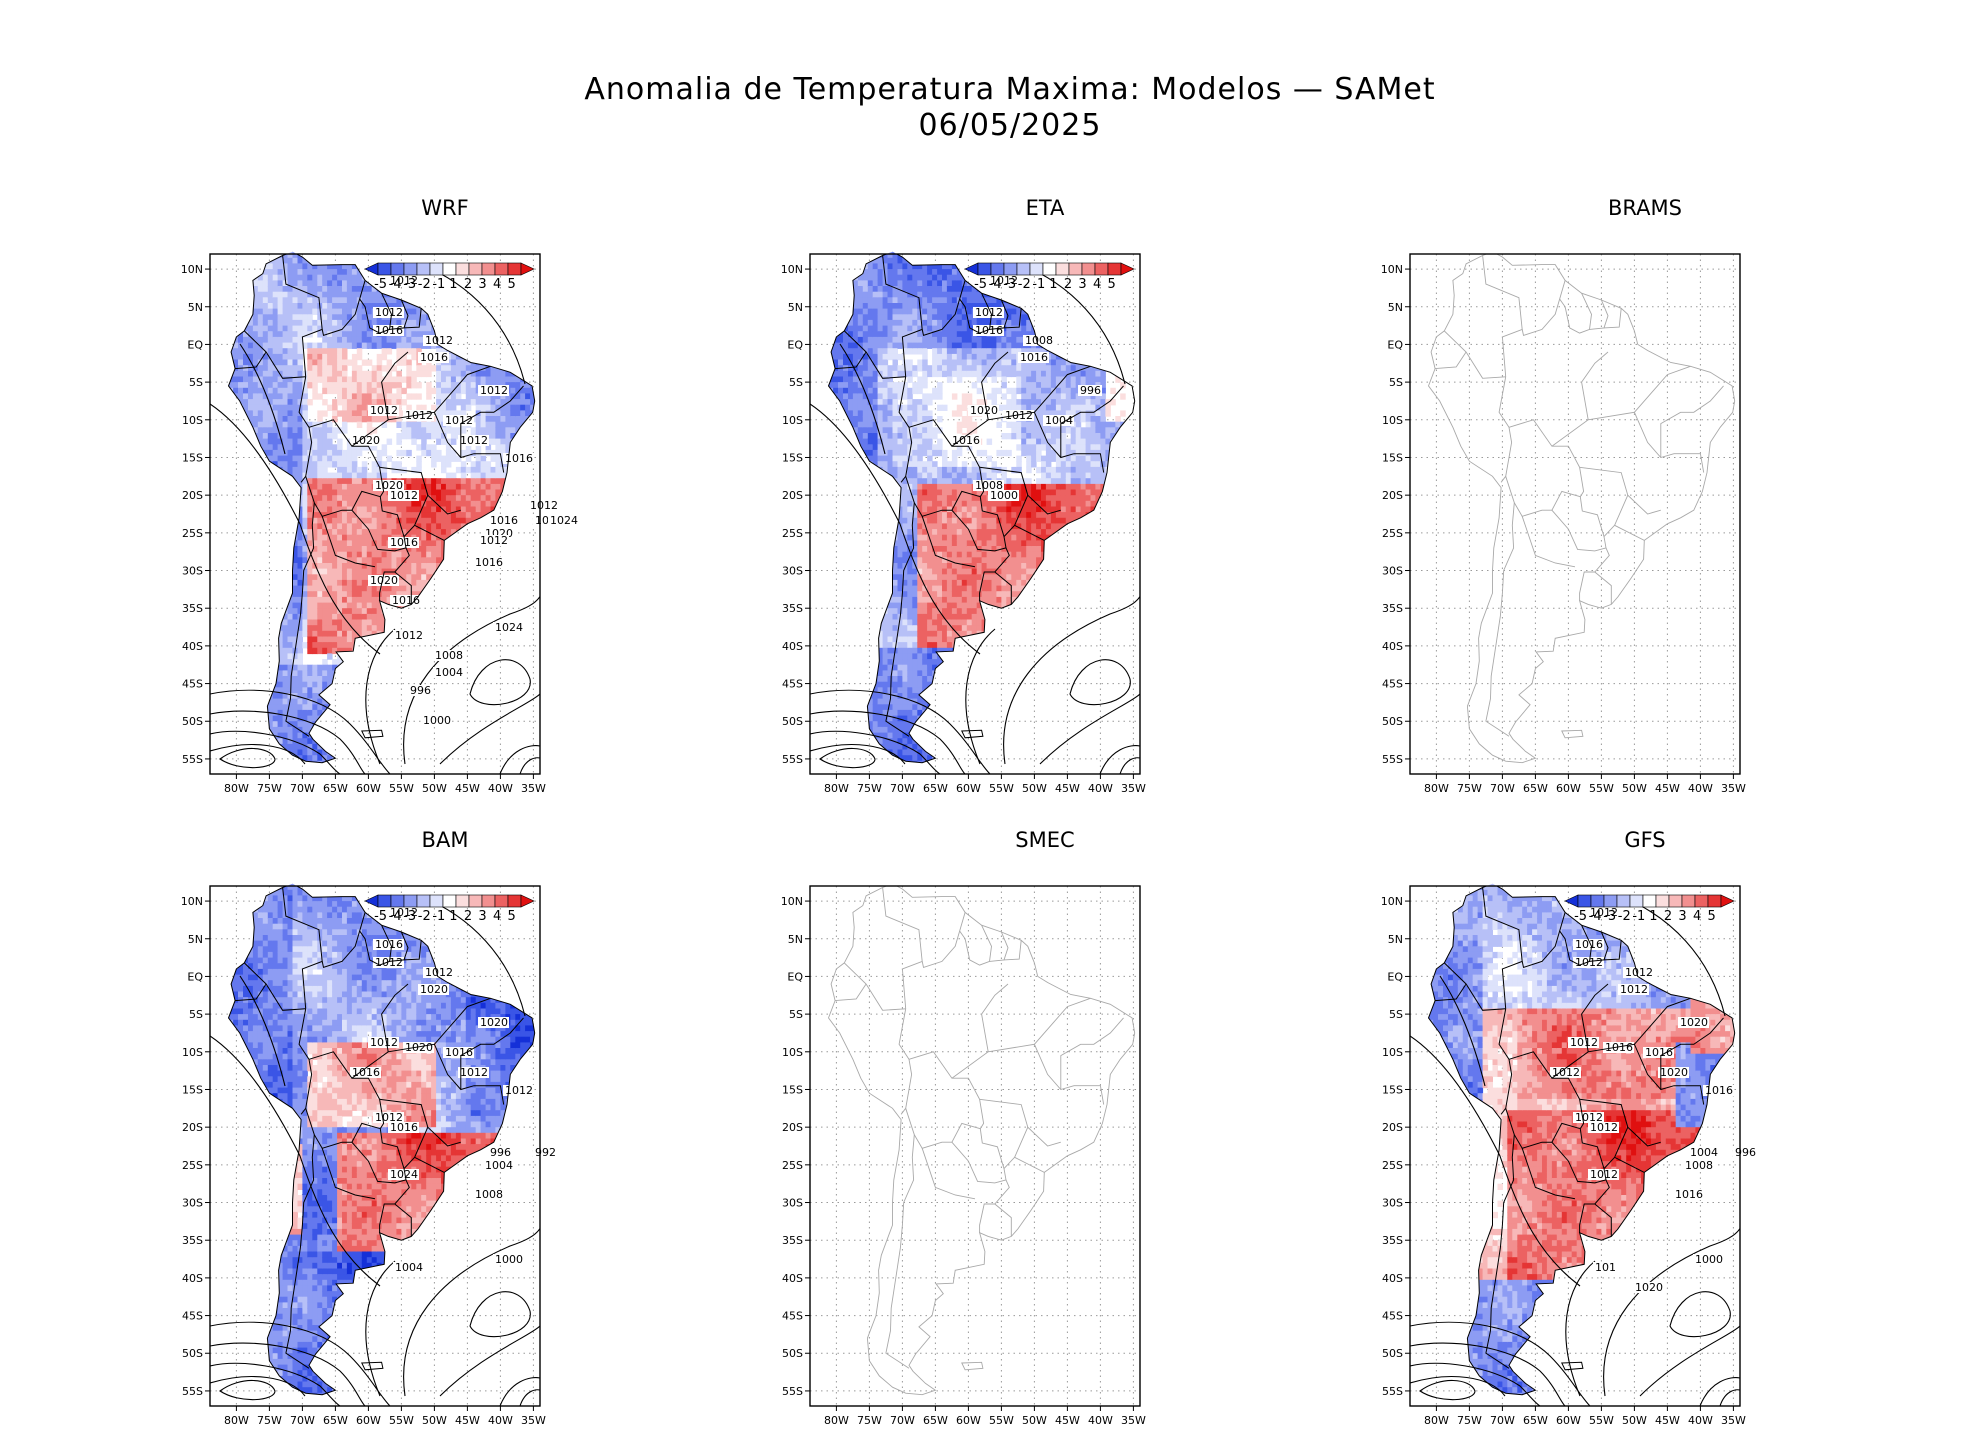 This screenshot has height=1436, width=1964. Describe the element at coordinates (195, 344) in the screenshot. I see `lat-tick-label: EQ` at that location.